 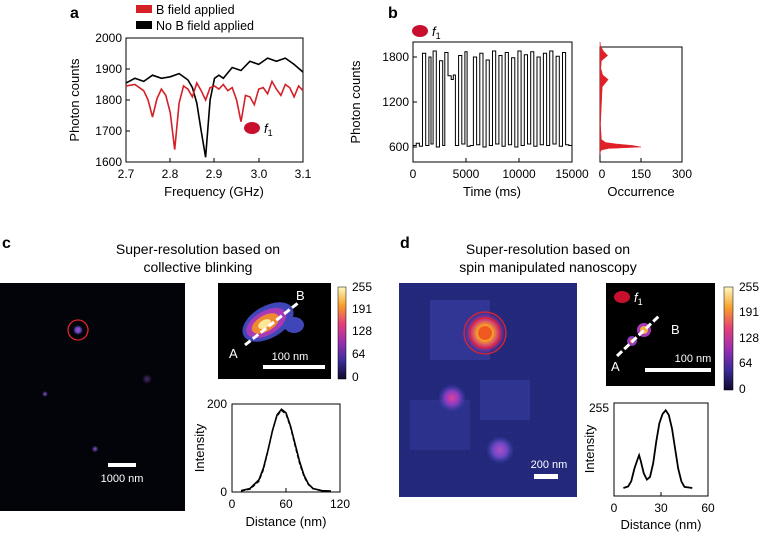 What do you see at coordinates (749, 287) in the screenshot?
I see `colorbar-d-tick-255: 255` at bounding box center [749, 287].